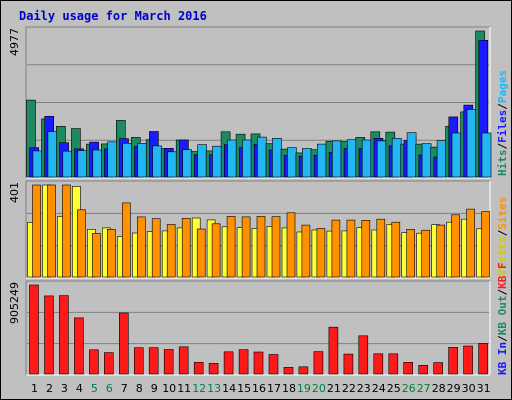  What do you see at coordinates (14, 303) in the screenshot?
I see `y-max-label: 905249` at bounding box center [14, 303].